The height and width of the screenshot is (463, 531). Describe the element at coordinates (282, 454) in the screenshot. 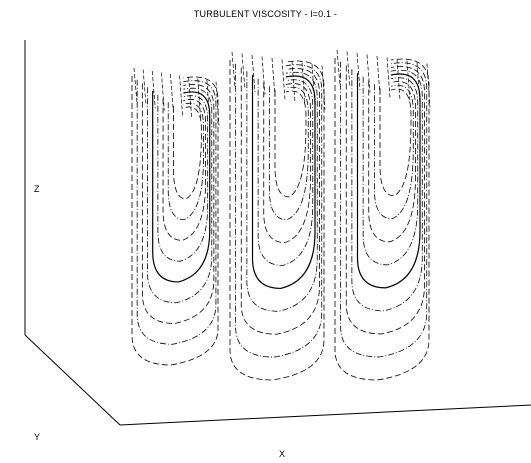

I see `x-axis-label: X` at that location.